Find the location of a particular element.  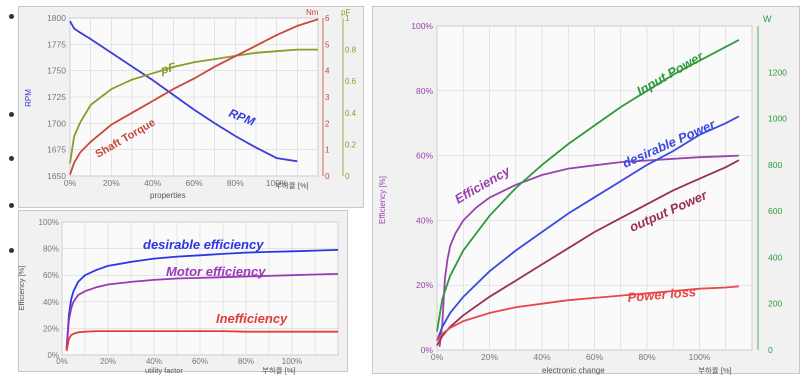

y-tick-label: 1775 is located at coordinates (56, 44).